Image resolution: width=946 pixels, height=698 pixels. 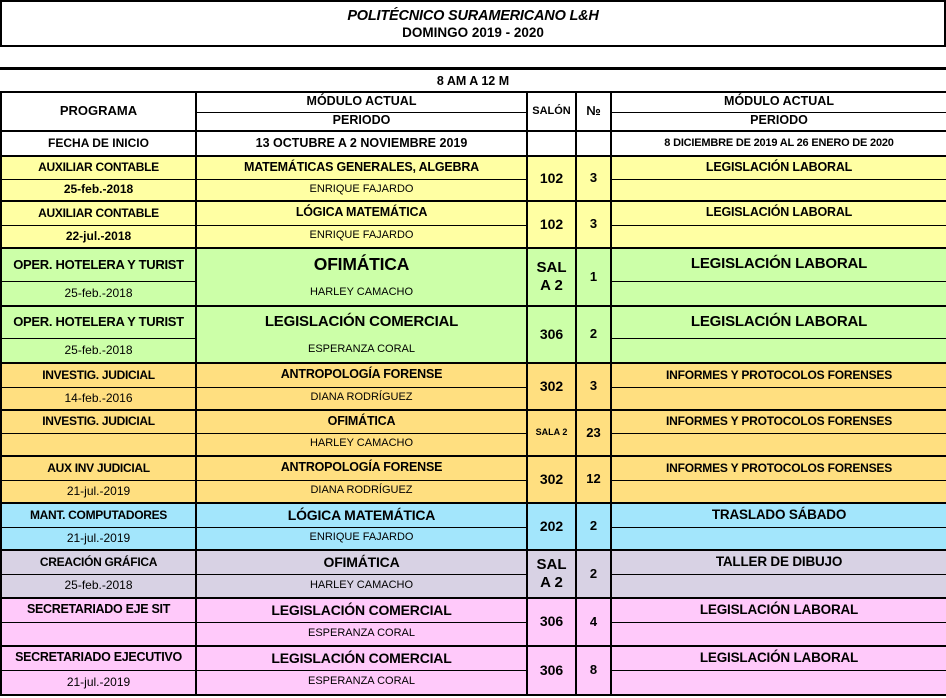 What do you see at coordinates (473, 15) in the screenshot?
I see `page-title: POLITÉCNICO SURAMERICANO L&H` at bounding box center [473, 15].